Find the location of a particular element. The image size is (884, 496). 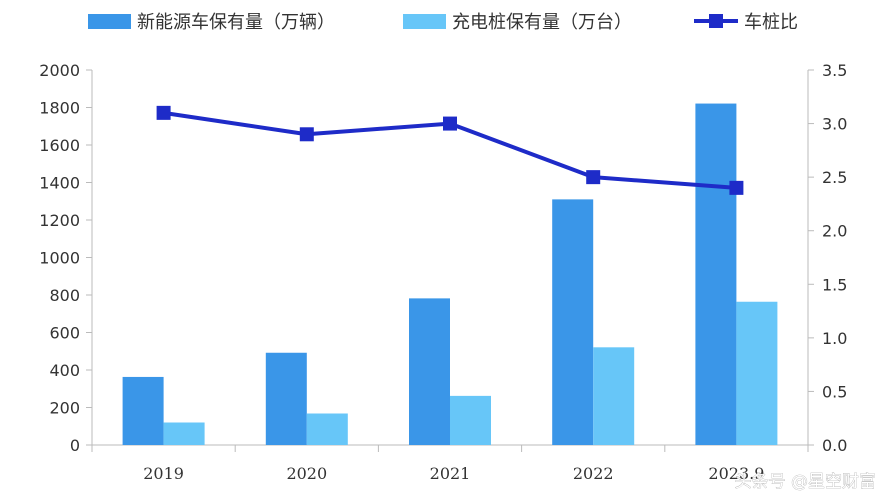

y-right-tick-label: 2.0 is located at coordinates (834, 231).